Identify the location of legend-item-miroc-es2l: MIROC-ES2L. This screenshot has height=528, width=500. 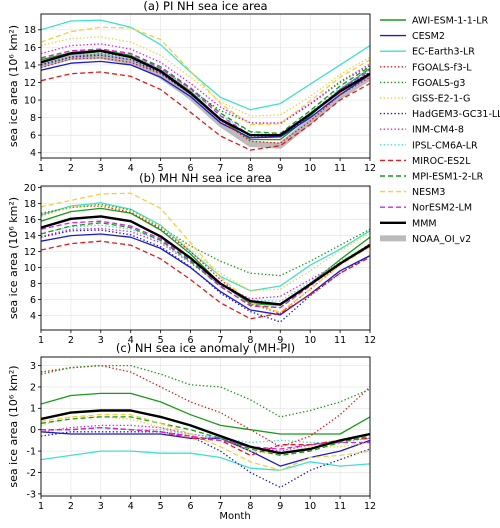
(425, 161).